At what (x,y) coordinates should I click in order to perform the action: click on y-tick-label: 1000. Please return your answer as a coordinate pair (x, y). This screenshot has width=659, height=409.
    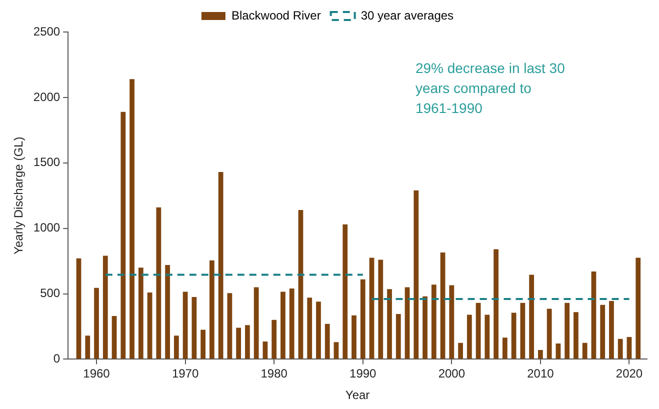
    Looking at the image, I should click on (46, 227).